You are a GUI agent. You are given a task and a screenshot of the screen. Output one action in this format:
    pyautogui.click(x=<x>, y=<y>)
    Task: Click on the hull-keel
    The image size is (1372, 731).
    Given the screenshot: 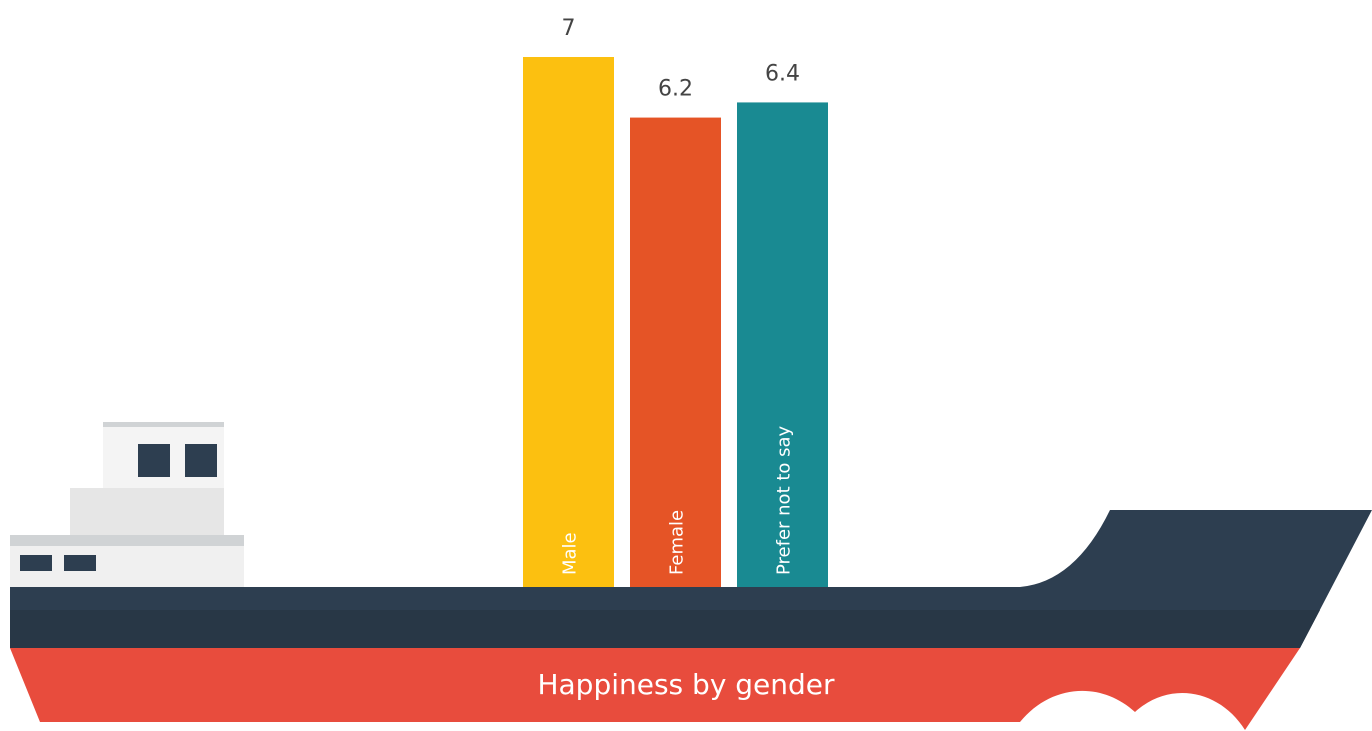 What is the action you would take?
    pyautogui.click(x=655, y=689)
    